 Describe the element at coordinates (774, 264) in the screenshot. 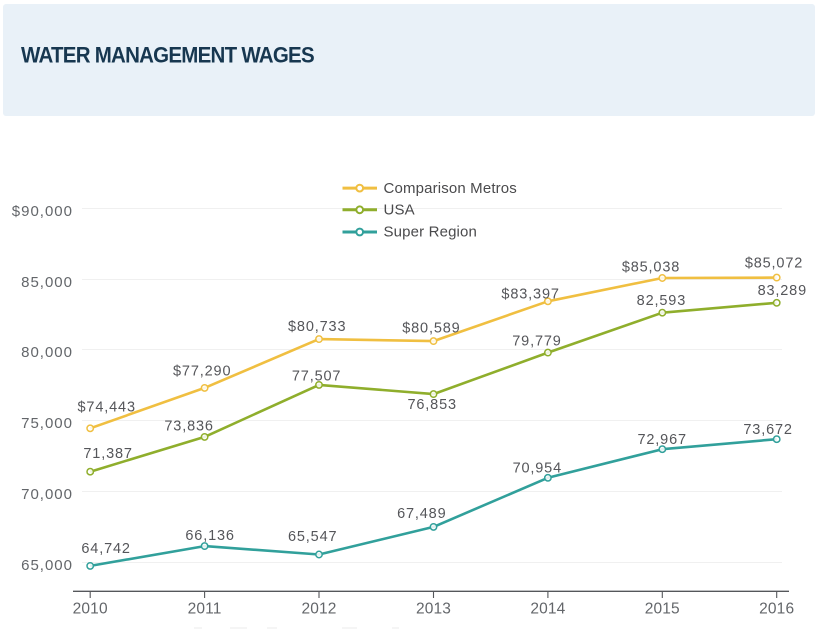

I see `svg-text: $85,072` at that location.